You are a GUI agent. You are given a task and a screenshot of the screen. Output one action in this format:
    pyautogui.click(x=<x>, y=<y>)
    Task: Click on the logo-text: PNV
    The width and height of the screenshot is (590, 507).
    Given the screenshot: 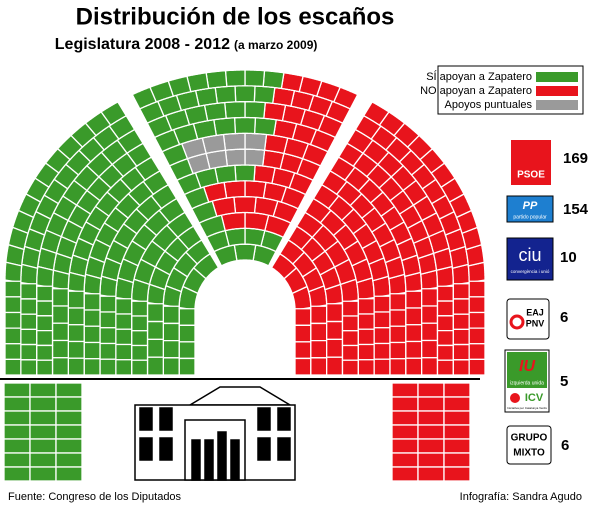 What is the action you would take?
    pyautogui.click(x=535, y=323)
    